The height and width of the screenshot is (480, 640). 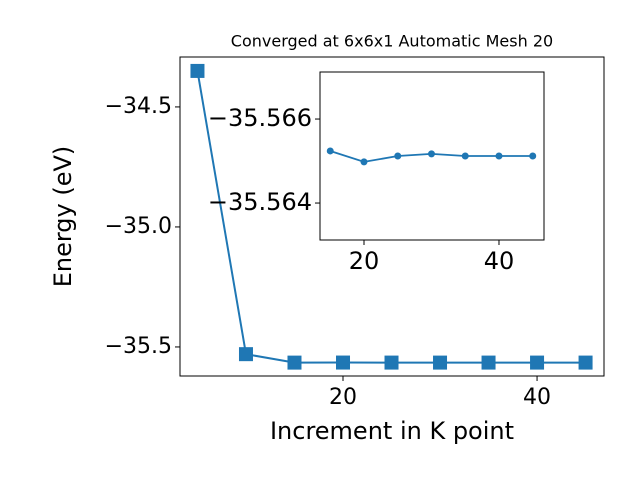 What do you see at coordinates (260, 202) in the screenshot?
I see `y-tick-label: −35.564` at bounding box center [260, 202].